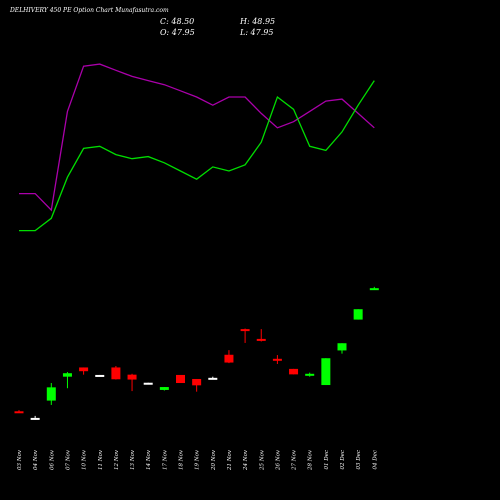  What do you see at coordinates (85, 459) in the screenshot?
I see `x-tick-label: 10 Nov` at bounding box center [85, 459].